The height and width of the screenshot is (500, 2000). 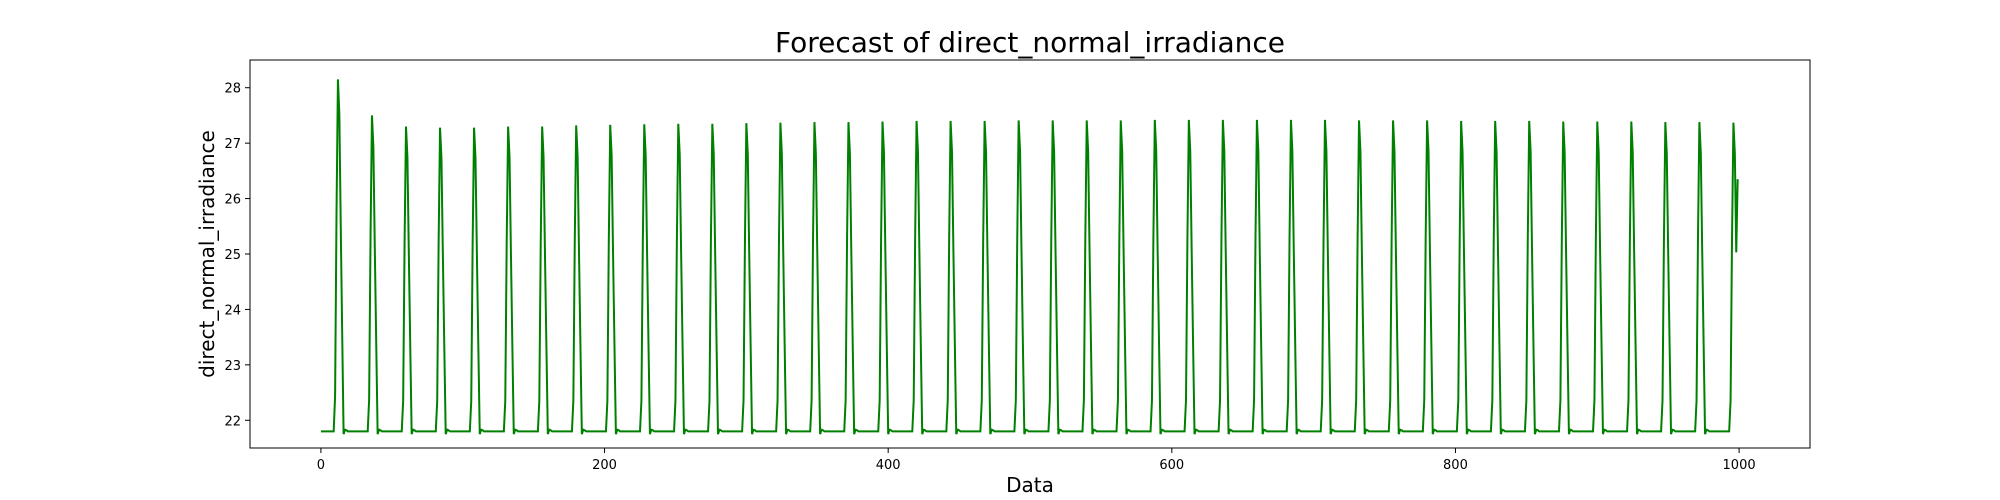 What do you see at coordinates (1171, 465) in the screenshot?
I see `x-tick-label: 600` at bounding box center [1171, 465].